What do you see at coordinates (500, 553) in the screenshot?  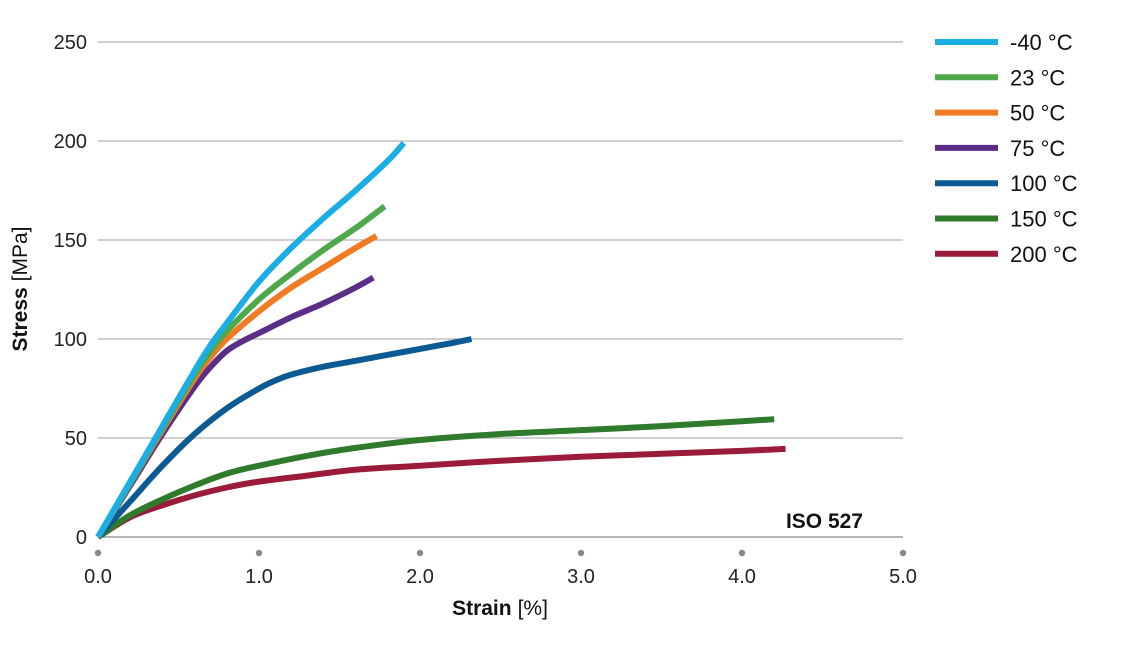 I see `x-axis-tick-dots` at bounding box center [500, 553].